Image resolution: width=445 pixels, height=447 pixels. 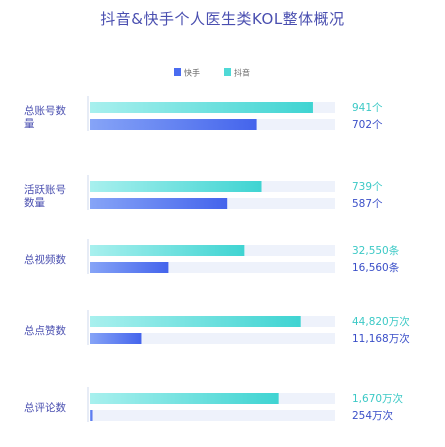 What do you see at coordinates (376, 267) in the screenshot?
I see `value-label-kuaishou-2: 16,560条` at bounding box center [376, 267].